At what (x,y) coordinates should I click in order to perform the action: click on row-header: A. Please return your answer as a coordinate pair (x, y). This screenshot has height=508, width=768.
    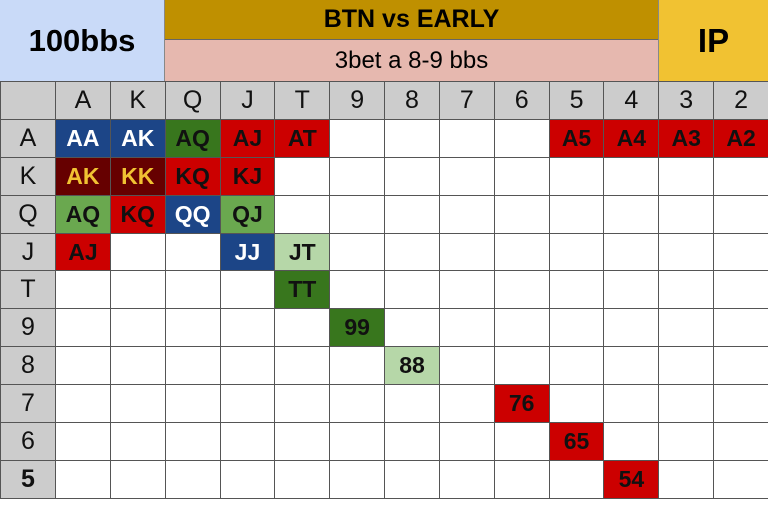
    Looking at the image, I should click on (28, 138).